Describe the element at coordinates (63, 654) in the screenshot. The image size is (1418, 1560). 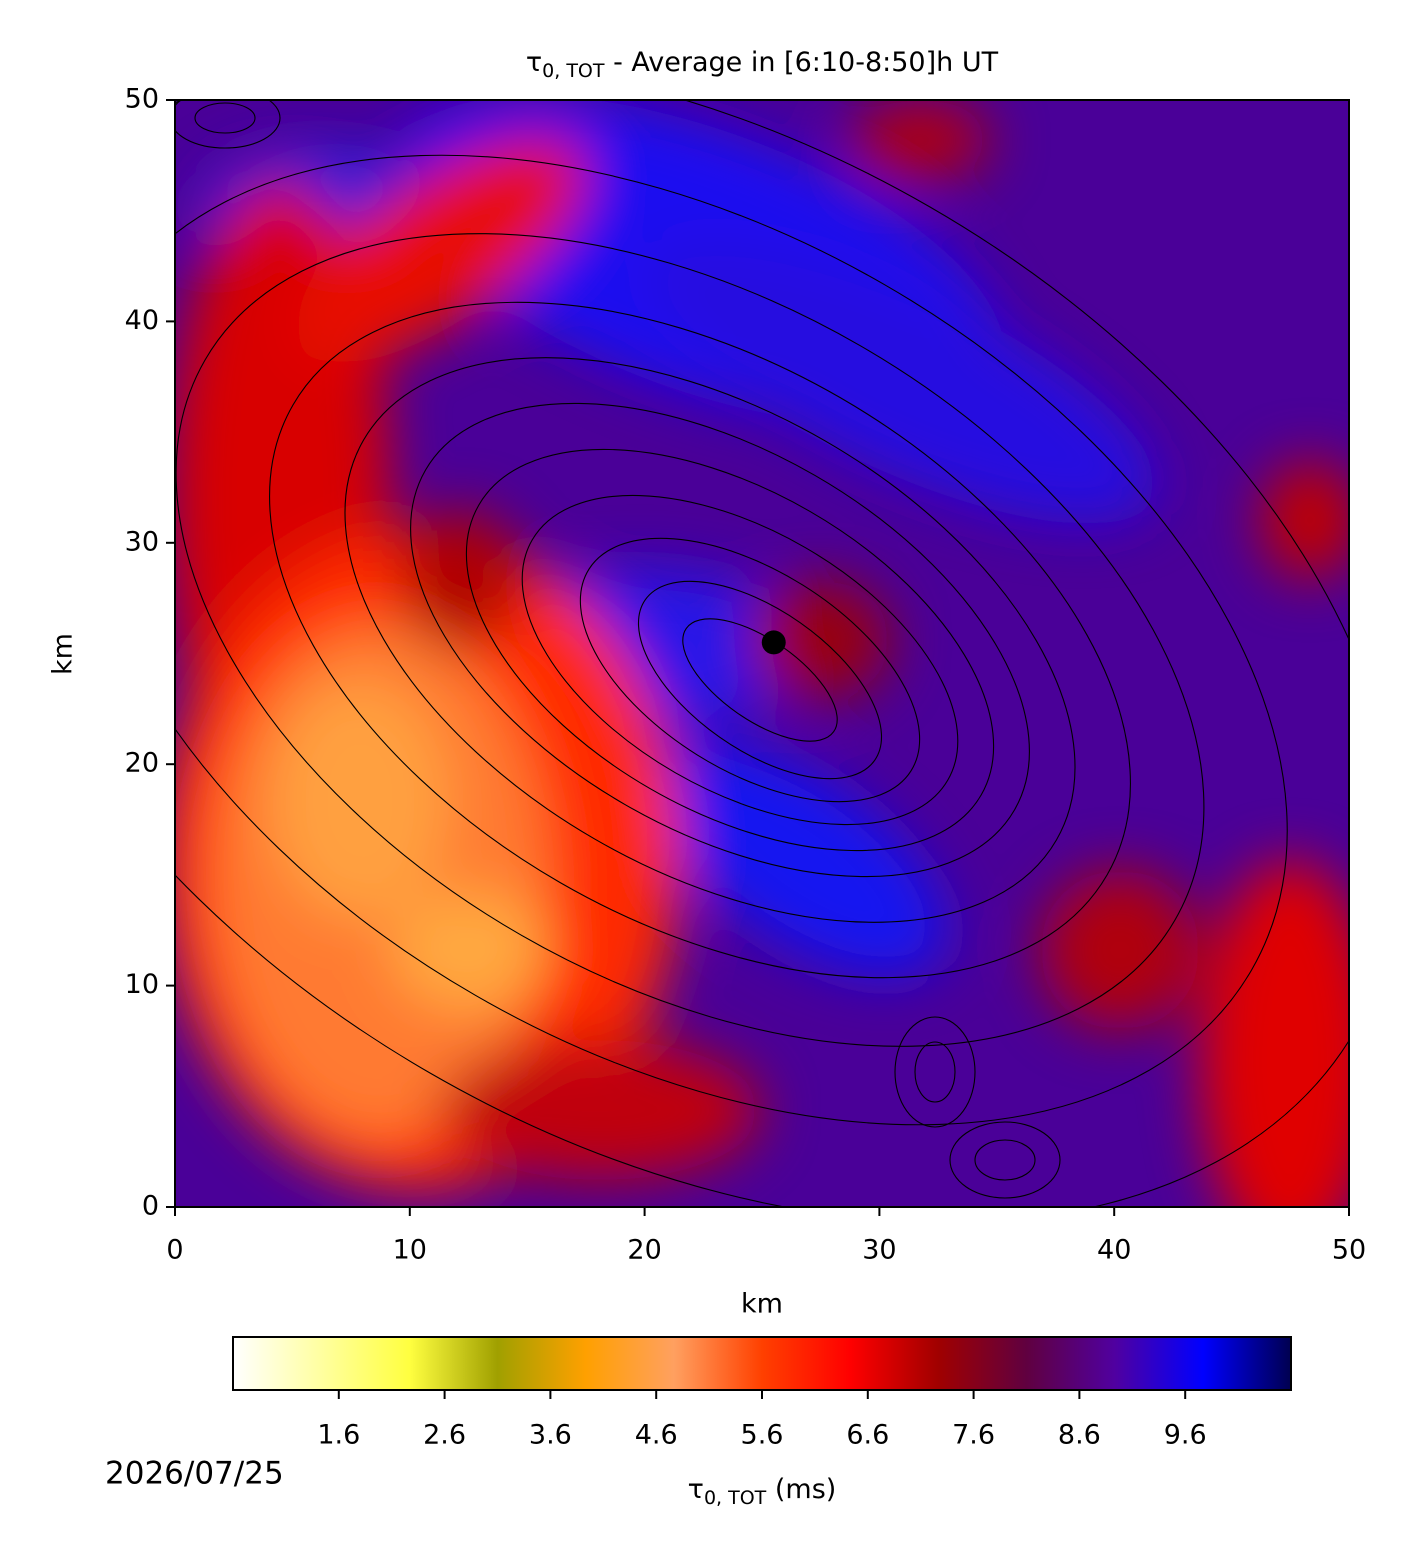
I see `y-axis-label: km` at that location.